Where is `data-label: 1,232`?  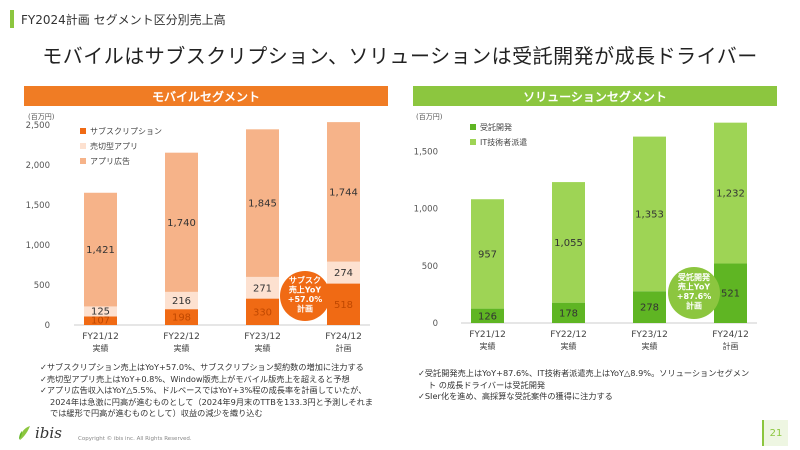
data-label: 1,232 is located at coordinates (730, 194).